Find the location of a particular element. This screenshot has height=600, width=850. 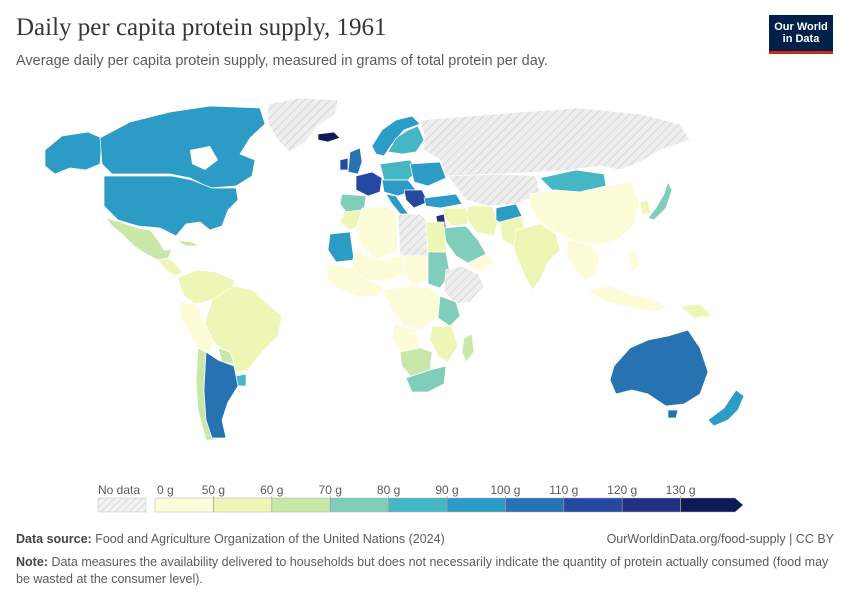

source-label: Data source: is located at coordinates (54, 539).